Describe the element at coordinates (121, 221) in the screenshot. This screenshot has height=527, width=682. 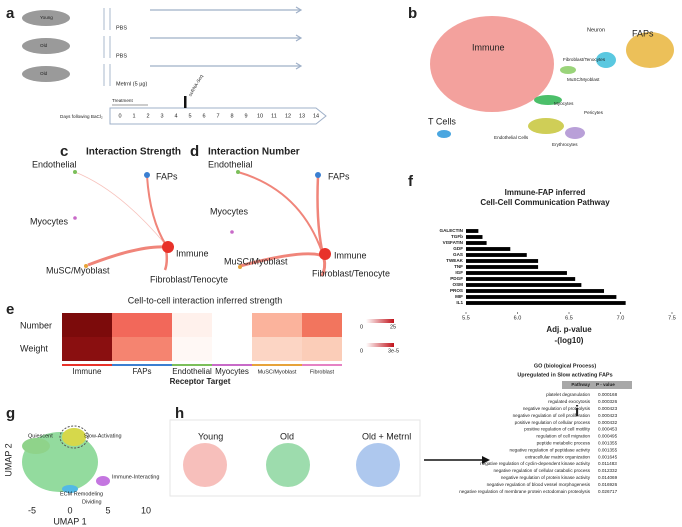
I see `edges` at that location.